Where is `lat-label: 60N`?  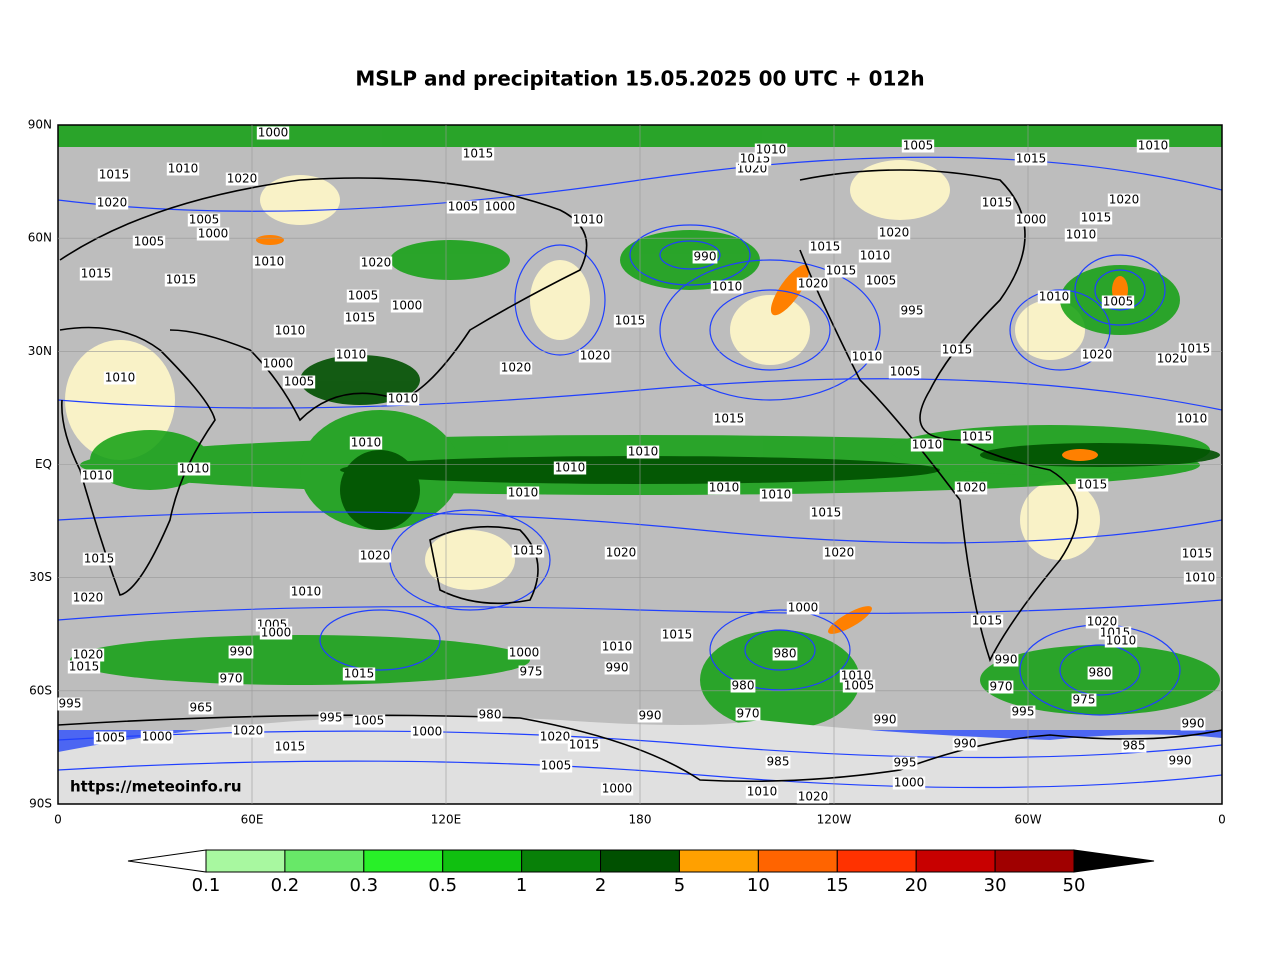
lat-label: 60N is located at coordinates (40, 238).